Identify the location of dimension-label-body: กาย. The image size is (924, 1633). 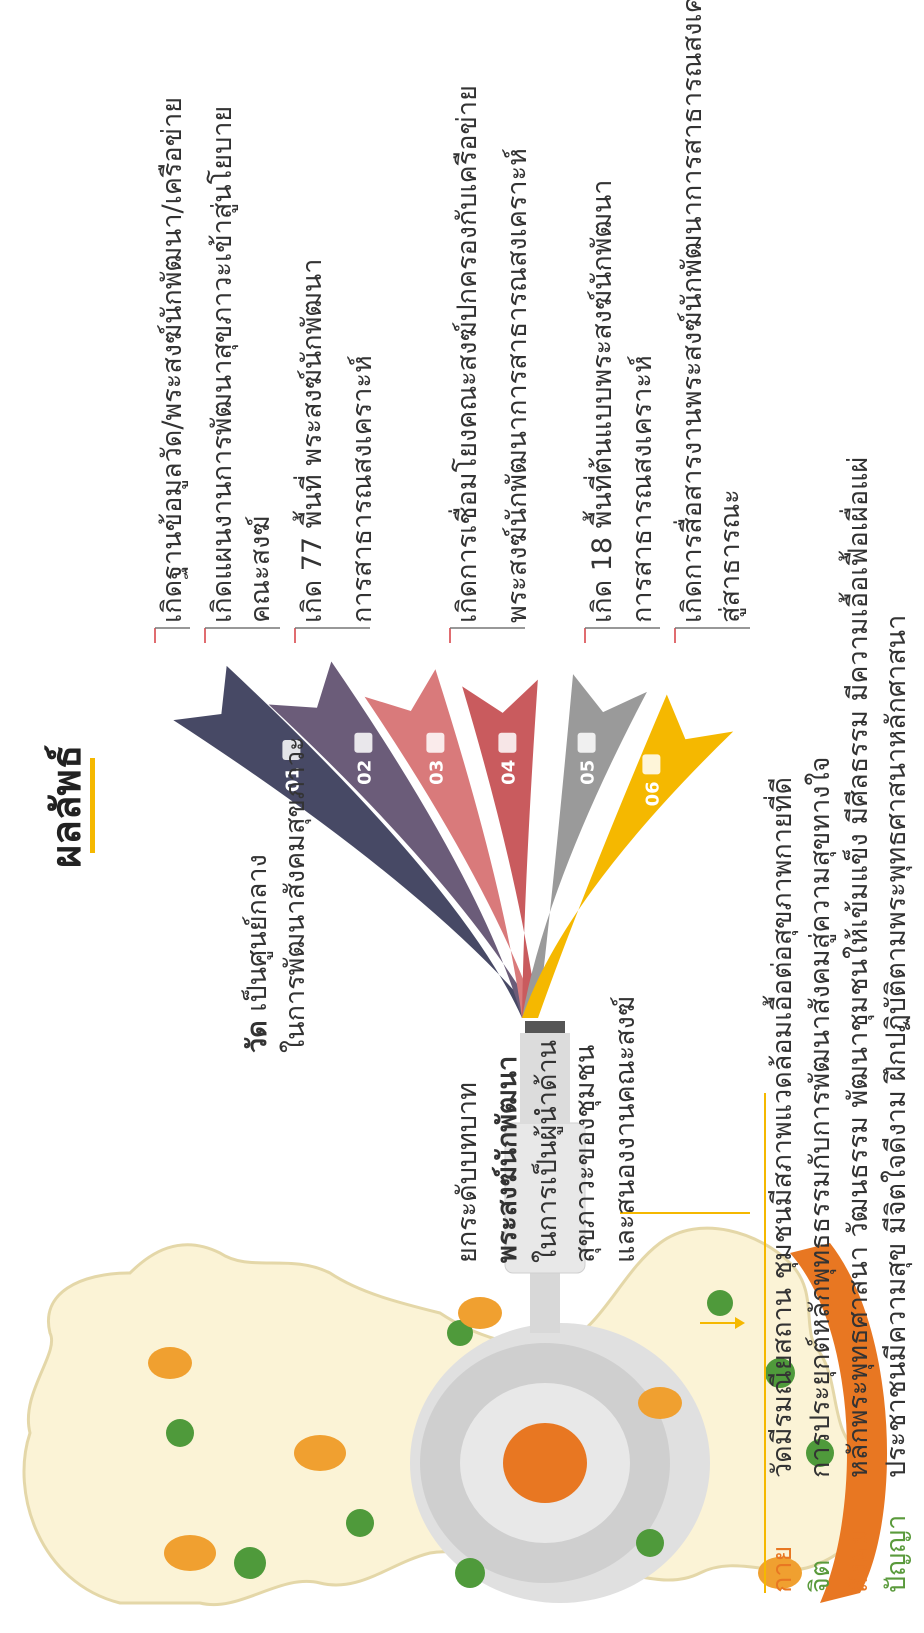
(782, 1569).